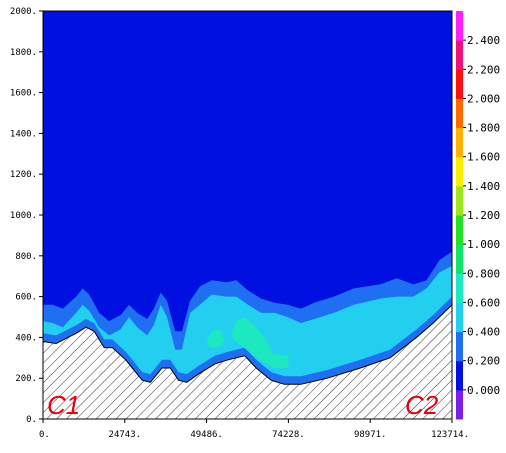  Describe the element at coordinates (44, 435) in the screenshot. I see `x-tick-label: 0.` at that location.